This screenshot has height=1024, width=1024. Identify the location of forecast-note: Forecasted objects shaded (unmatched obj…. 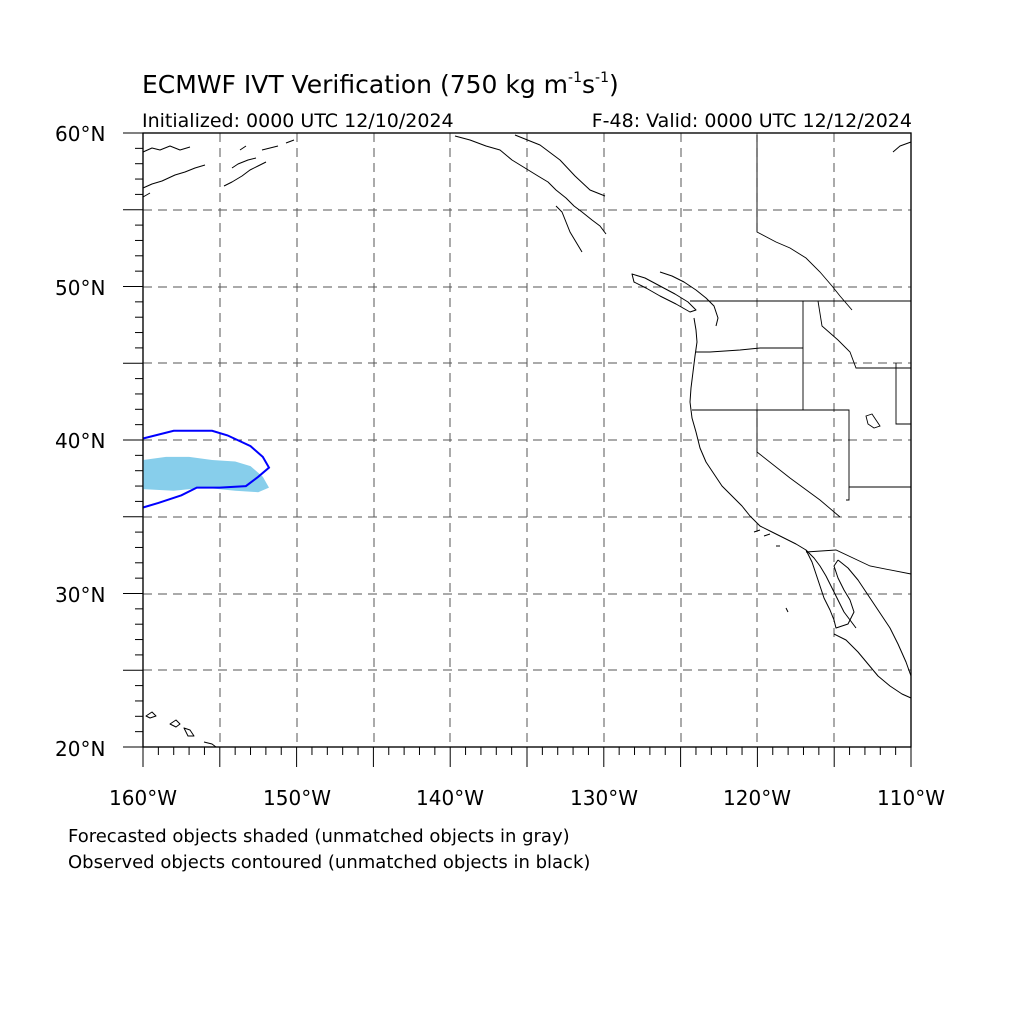
(319, 836).